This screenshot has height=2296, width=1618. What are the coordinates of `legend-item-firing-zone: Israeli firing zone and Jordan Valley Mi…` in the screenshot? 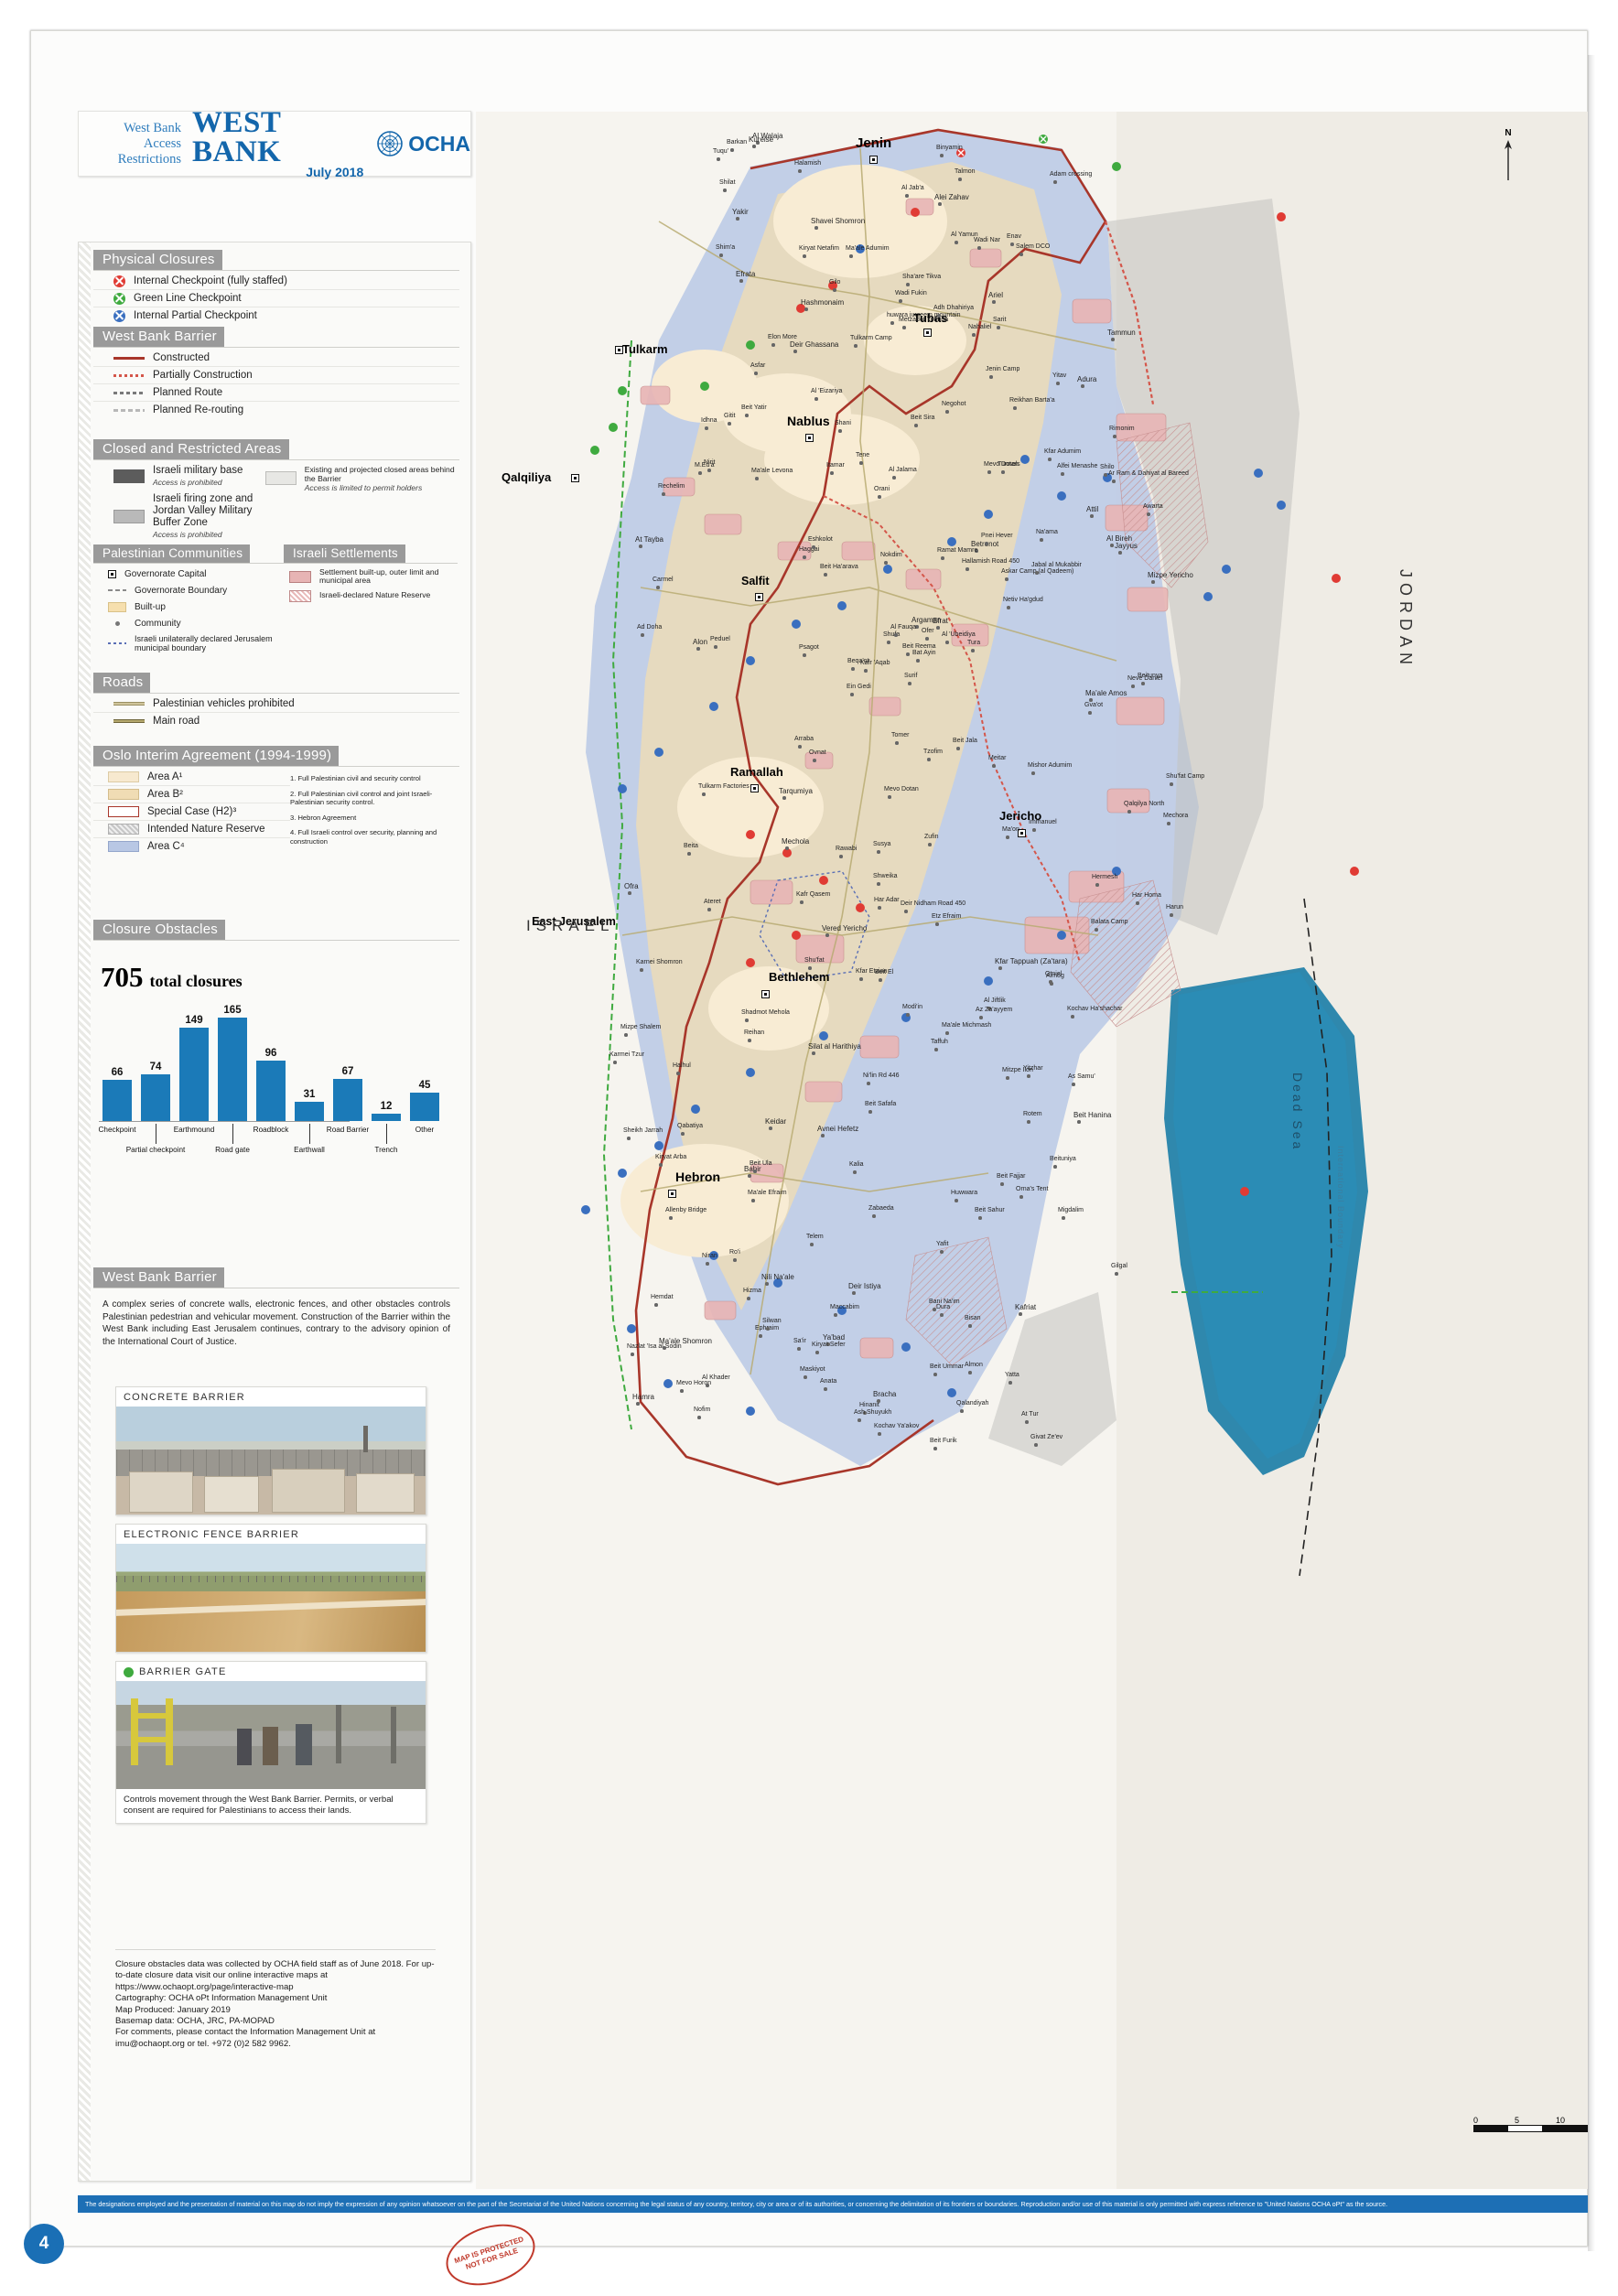 It's located at (175, 516).